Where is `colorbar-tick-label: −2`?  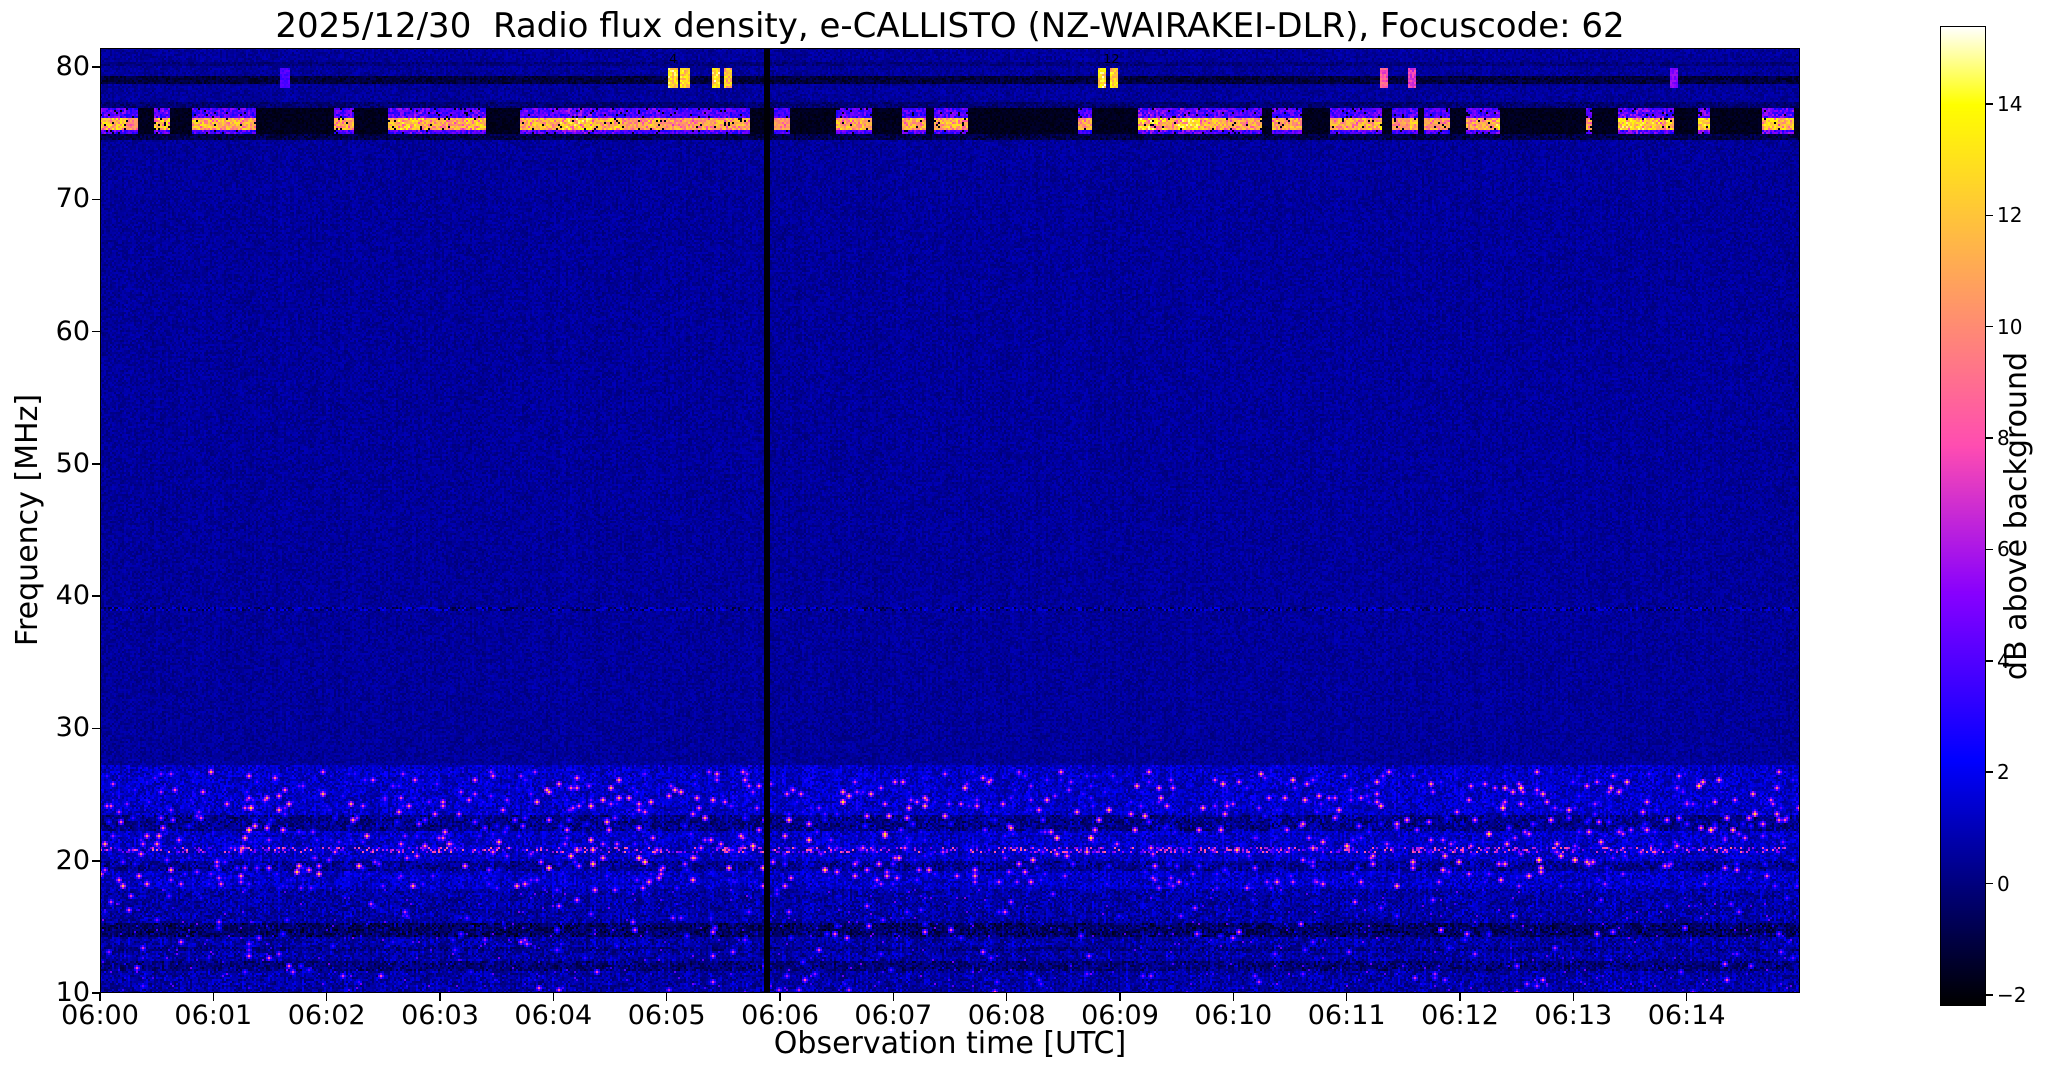 colorbar-tick-label: −2 is located at coordinates (2012, 994).